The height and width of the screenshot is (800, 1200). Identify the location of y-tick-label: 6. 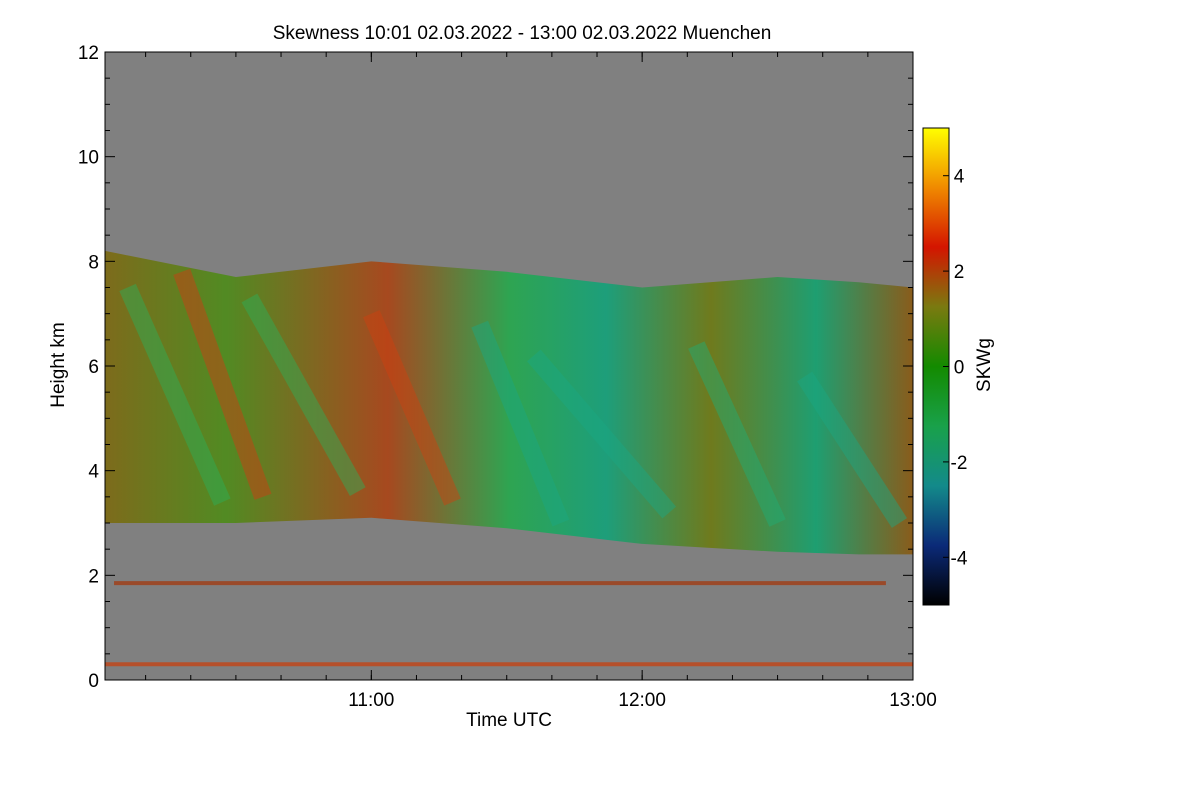
(93, 367).